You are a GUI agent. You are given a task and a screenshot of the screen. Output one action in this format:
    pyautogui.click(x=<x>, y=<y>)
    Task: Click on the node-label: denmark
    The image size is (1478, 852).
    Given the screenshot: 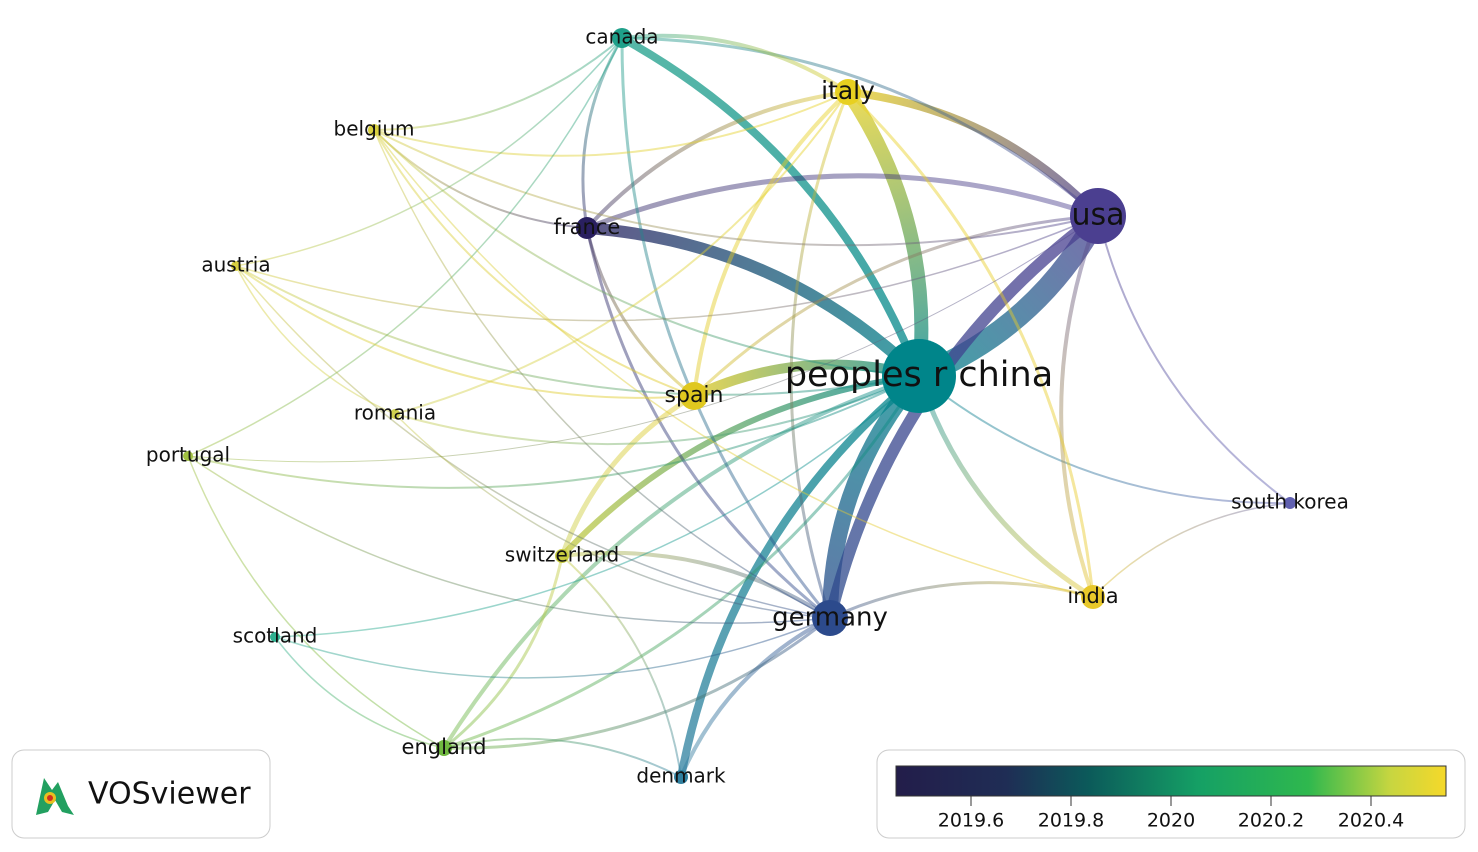 What is the action you would take?
    pyautogui.click(x=681, y=776)
    